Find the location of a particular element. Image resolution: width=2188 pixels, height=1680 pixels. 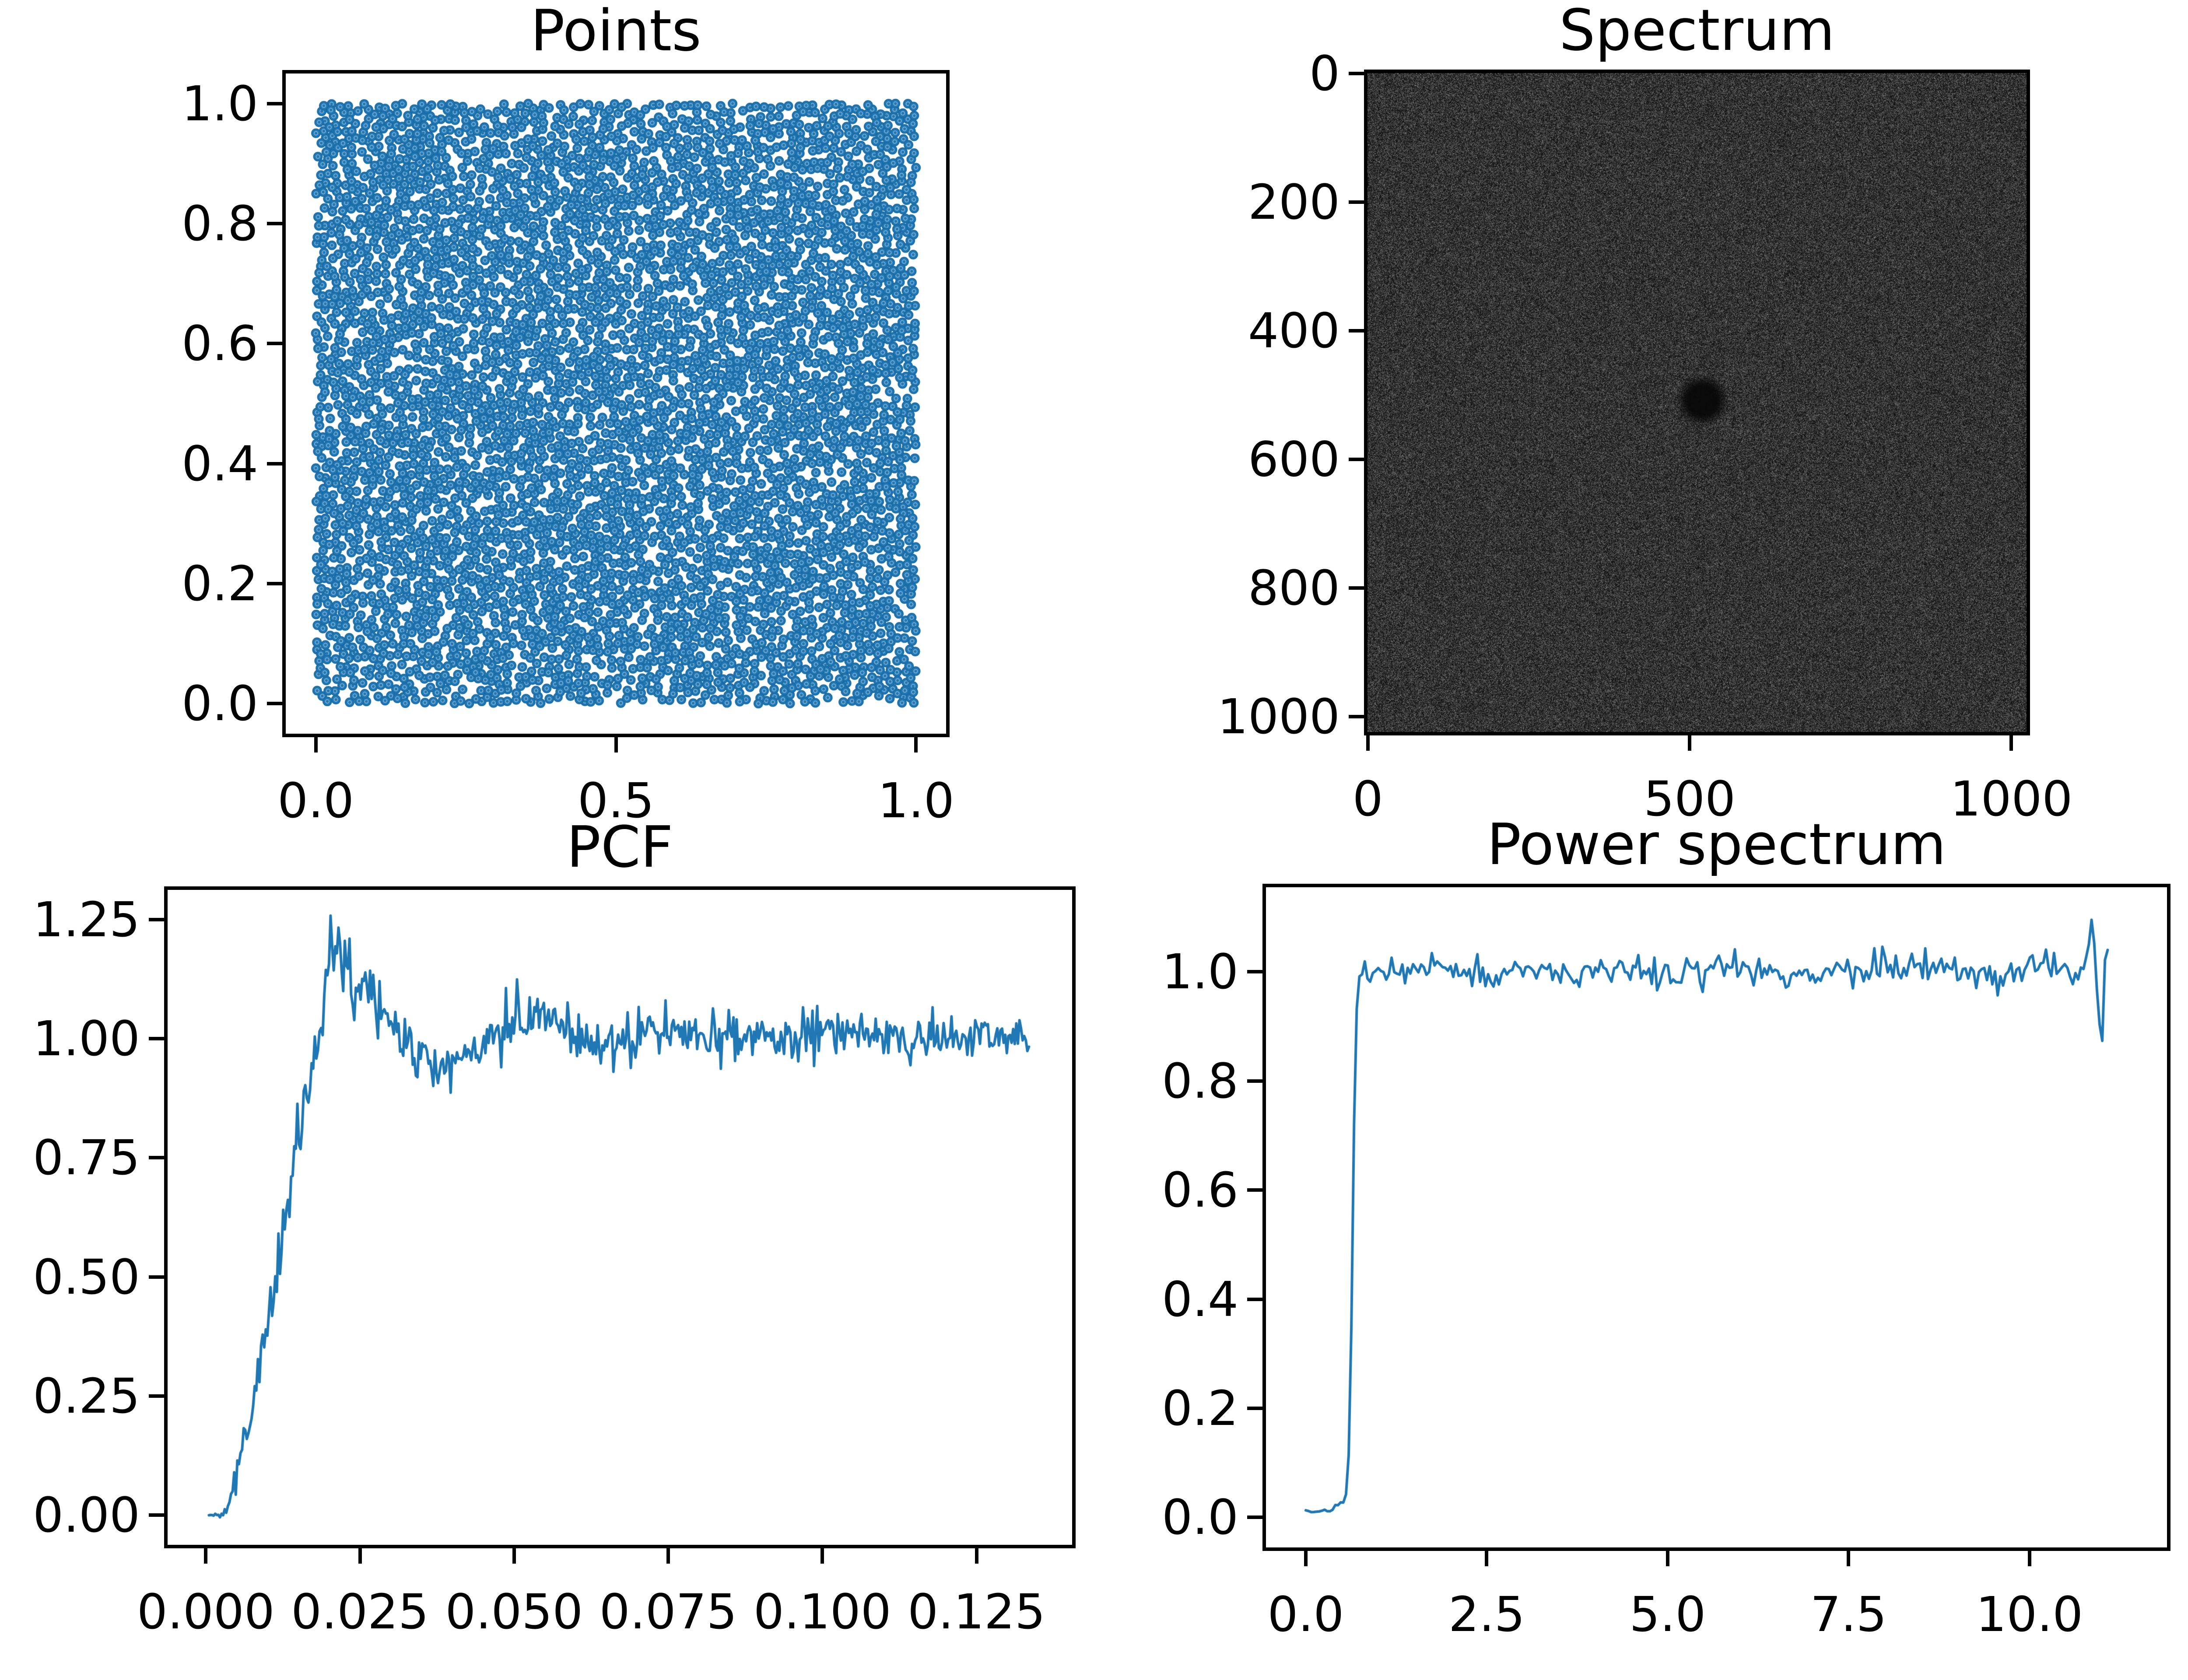

y-tick-label: 1.00 is located at coordinates (86, 1038).